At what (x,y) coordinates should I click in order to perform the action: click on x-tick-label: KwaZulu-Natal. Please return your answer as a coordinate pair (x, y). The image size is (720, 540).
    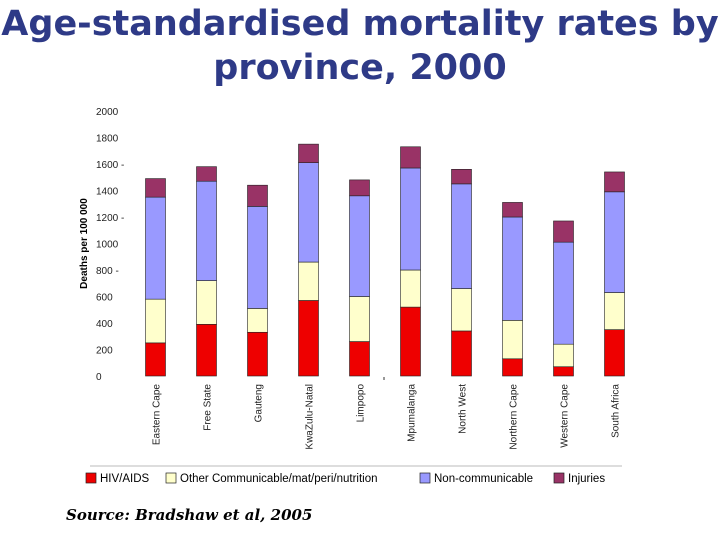
    Looking at the image, I should click on (310, 417).